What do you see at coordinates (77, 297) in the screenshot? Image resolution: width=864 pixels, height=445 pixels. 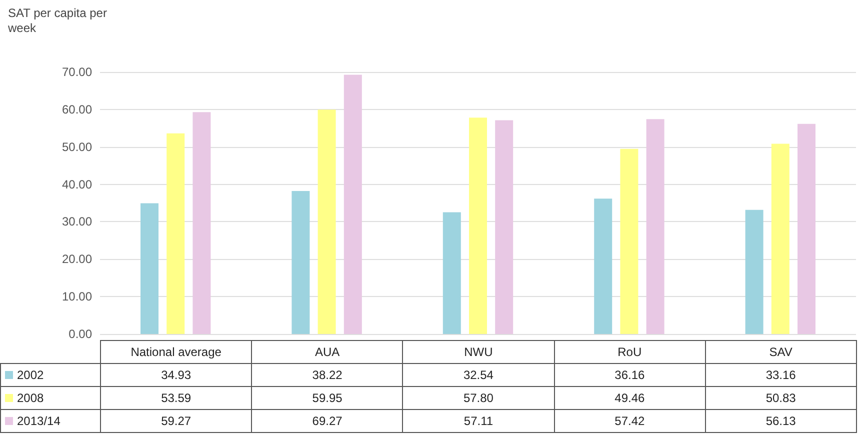 I see `y-tick-label: 10.00` at bounding box center [77, 297].